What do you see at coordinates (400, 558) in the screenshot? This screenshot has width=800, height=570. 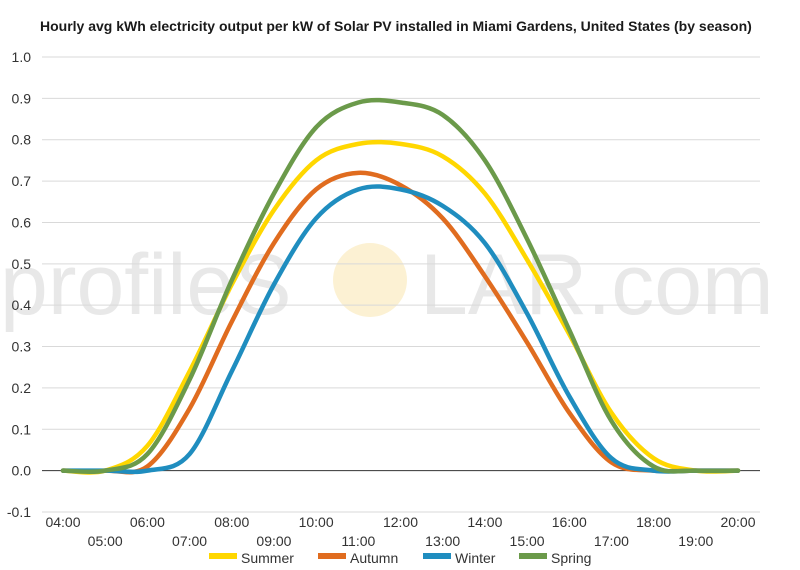 I see `legend: Summer Autumn Winter Spring` at bounding box center [400, 558].